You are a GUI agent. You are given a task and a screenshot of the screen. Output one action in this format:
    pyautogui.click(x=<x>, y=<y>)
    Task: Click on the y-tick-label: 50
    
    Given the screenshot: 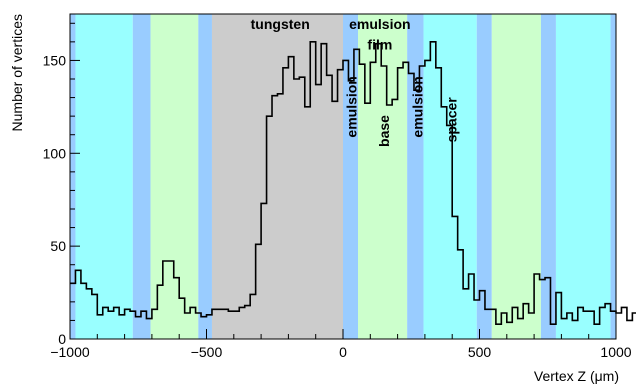 What is the action you would take?
    pyautogui.click(x=58, y=246)
    